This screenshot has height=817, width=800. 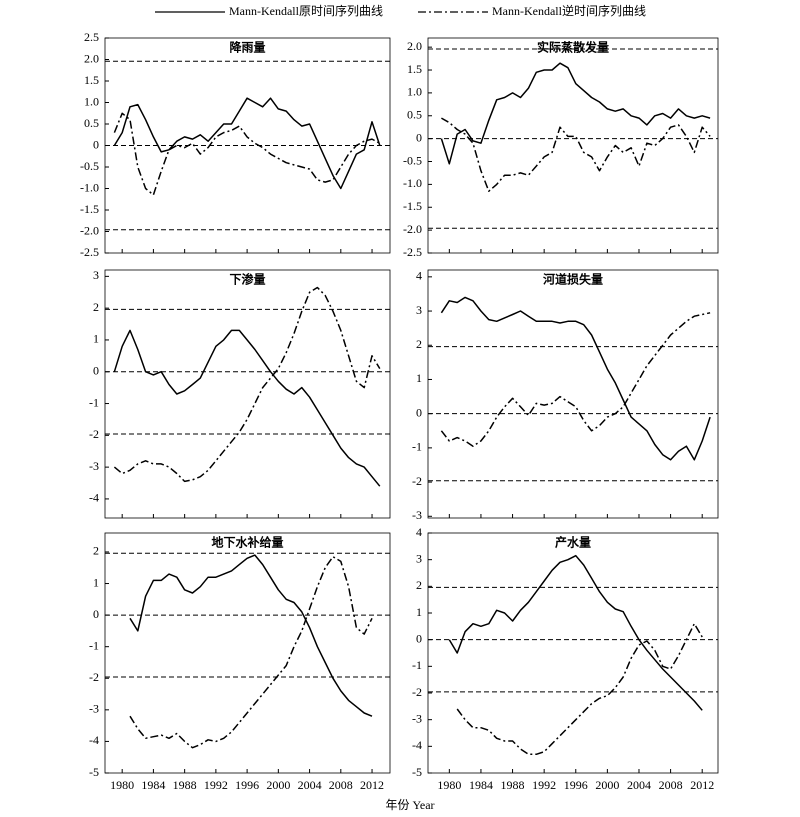 What do you see at coordinates (247, 279) in the screenshot?
I see `chart-title: 下渗量` at bounding box center [247, 279].